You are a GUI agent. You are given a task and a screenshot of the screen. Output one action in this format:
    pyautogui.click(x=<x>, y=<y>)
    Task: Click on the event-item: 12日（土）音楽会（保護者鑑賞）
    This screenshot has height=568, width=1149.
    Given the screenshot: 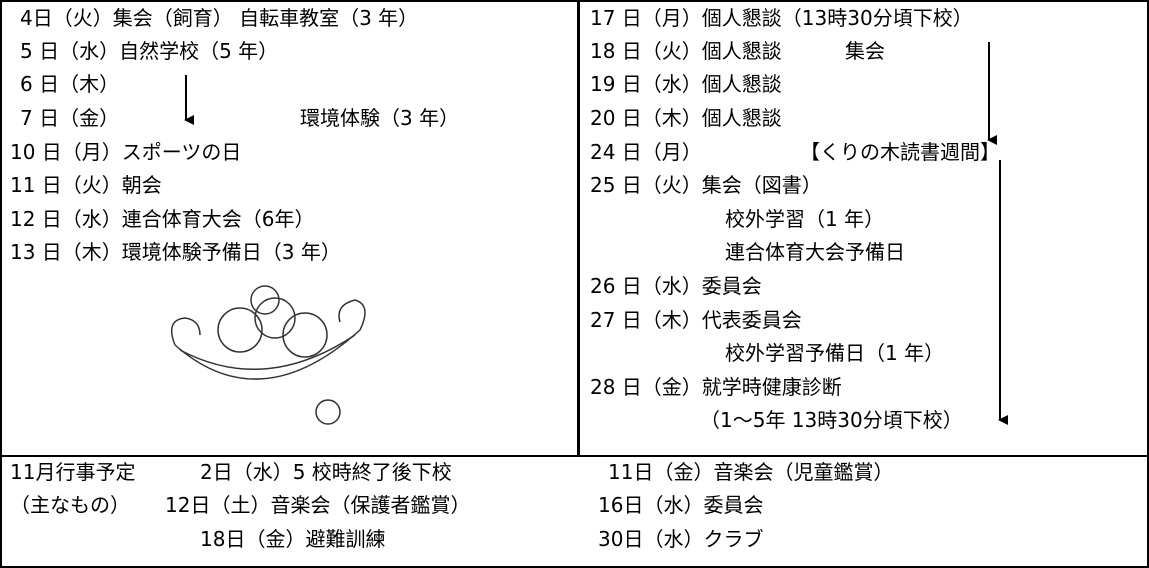 What is the action you would take?
    pyautogui.click(x=318, y=505)
    